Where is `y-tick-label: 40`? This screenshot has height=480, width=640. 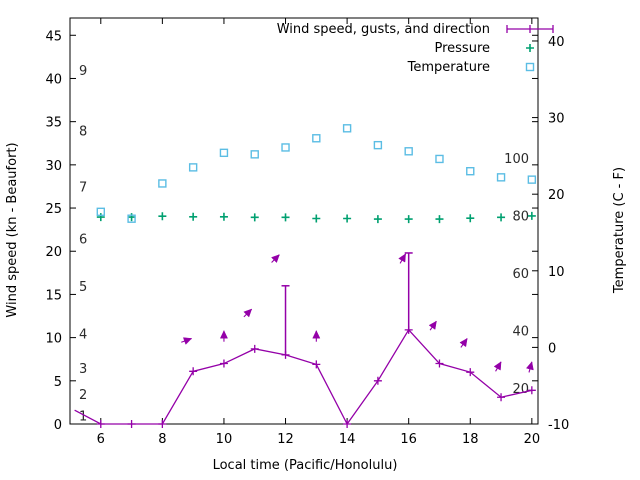 y-tick-label: 40 is located at coordinates (53, 79).